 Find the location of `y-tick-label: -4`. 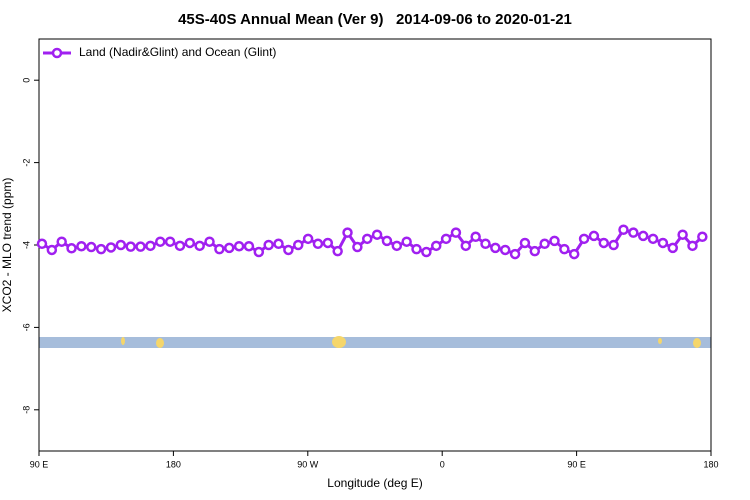

y-tick-label: -4 is located at coordinates (26, 245).